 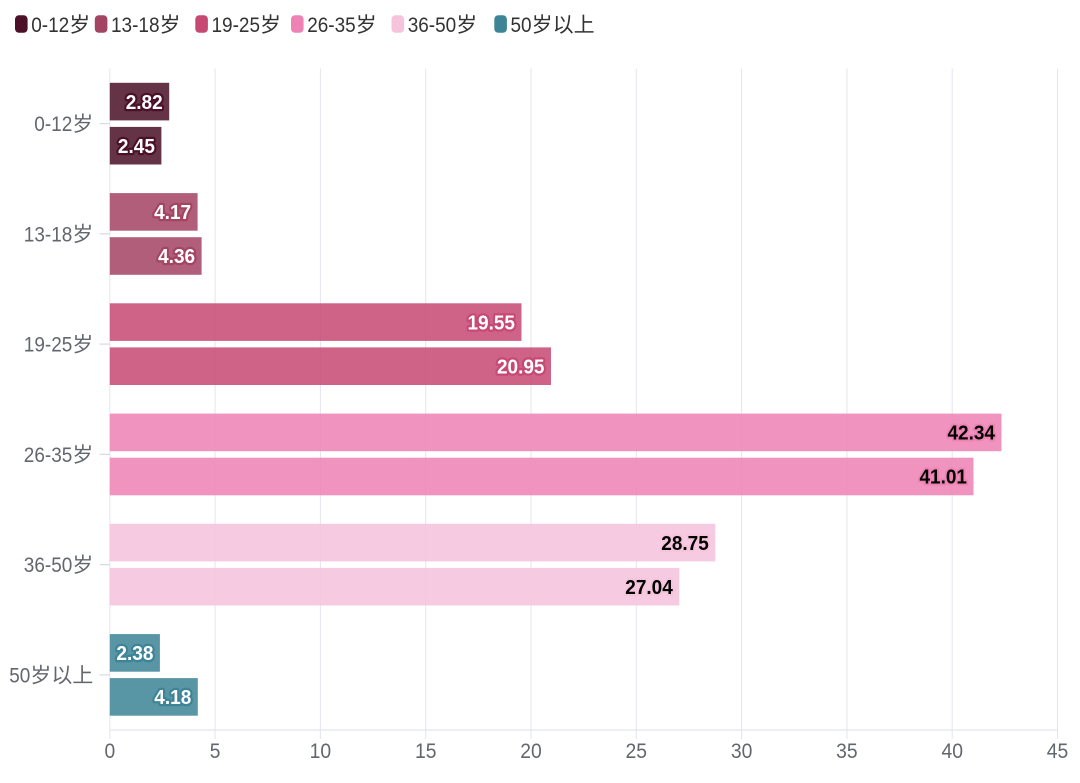 I want to click on svg-text: 40, so click(x=952, y=751).